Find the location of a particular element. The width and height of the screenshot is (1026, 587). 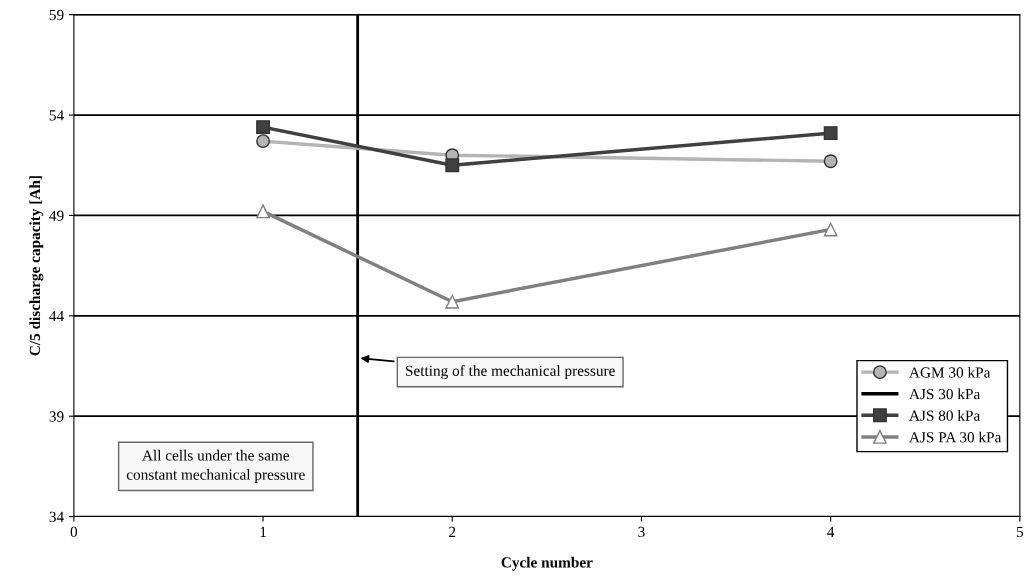

x-tick-label: 0 is located at coordinates (74, 532).